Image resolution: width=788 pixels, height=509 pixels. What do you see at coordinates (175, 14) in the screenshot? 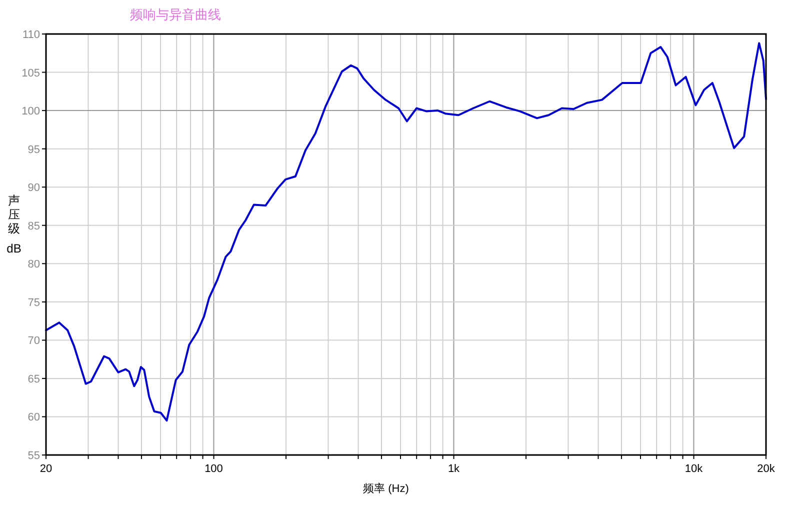
I see `chart-title: 频响与异音曲线` at bounding box center [175, 14].